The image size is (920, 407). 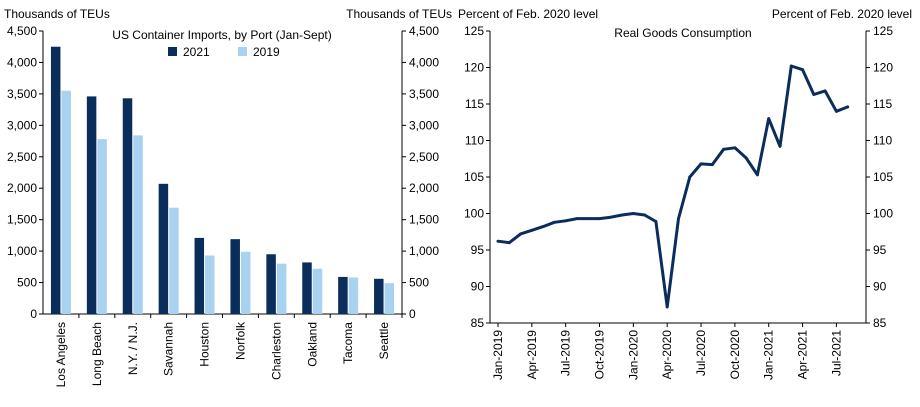 What do you see at coordinates (240, 340) in the screenshot?
I see `bar-category-label: Norfolk` at bounding box center [240, 340].